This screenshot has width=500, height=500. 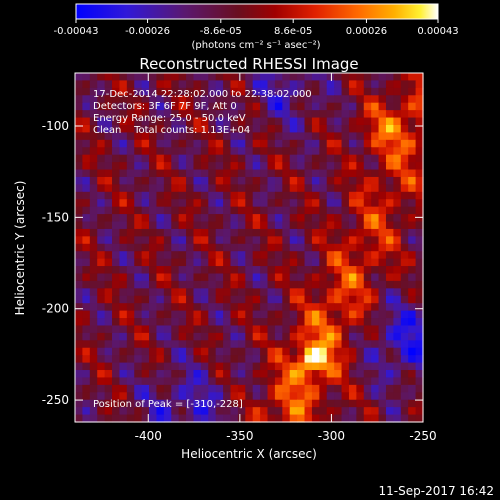 What do you see at coordinates (55, 400) in the screenshot?
I see `y-tick-label: -250` at bounding box center [55, 400].